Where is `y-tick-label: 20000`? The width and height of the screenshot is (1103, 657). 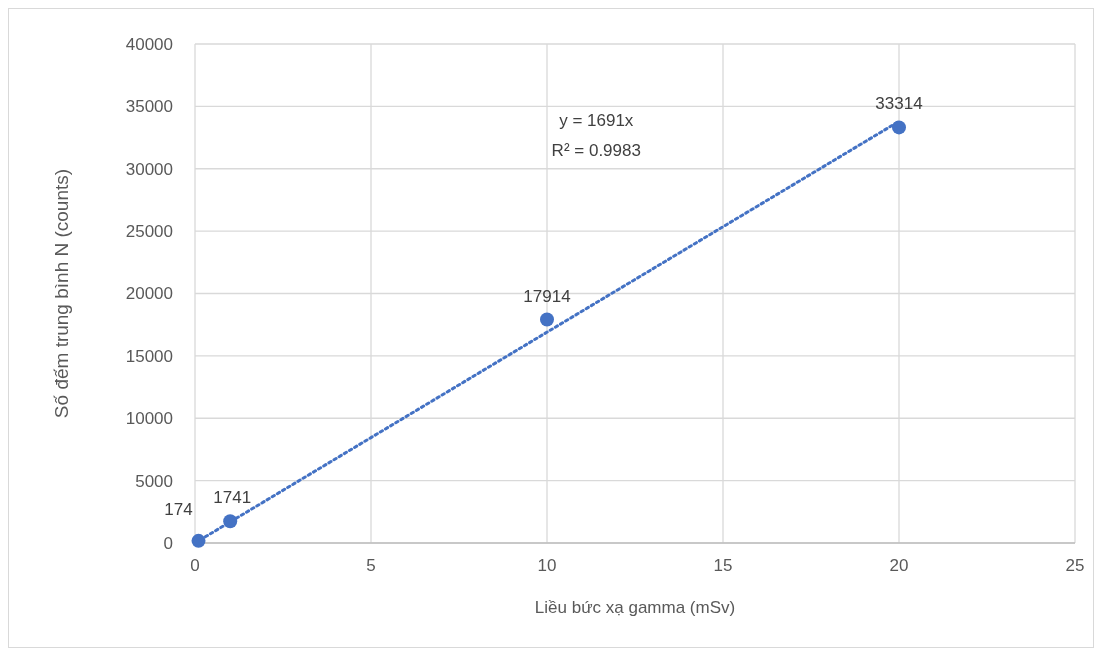 y-tick-label: 20000 is located at coordinates (149, 294).